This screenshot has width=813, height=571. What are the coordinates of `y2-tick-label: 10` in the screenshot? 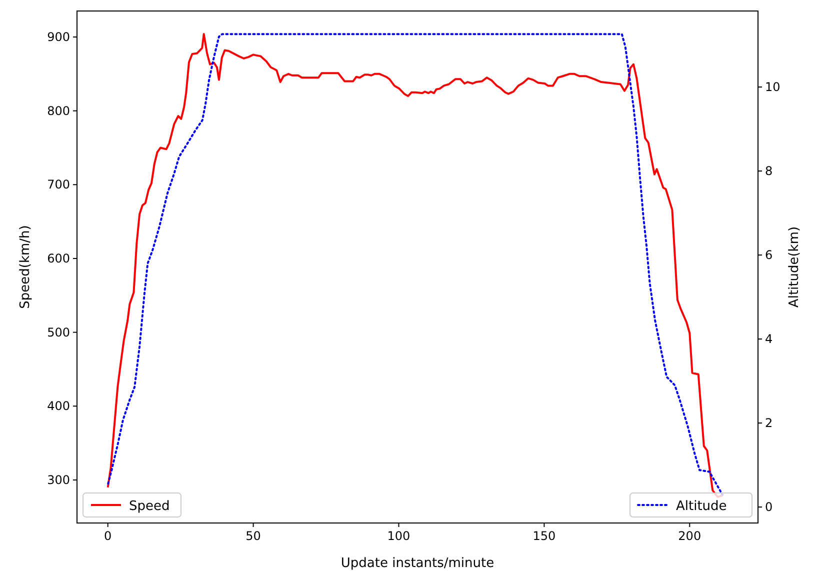 It's located at (772, 87).